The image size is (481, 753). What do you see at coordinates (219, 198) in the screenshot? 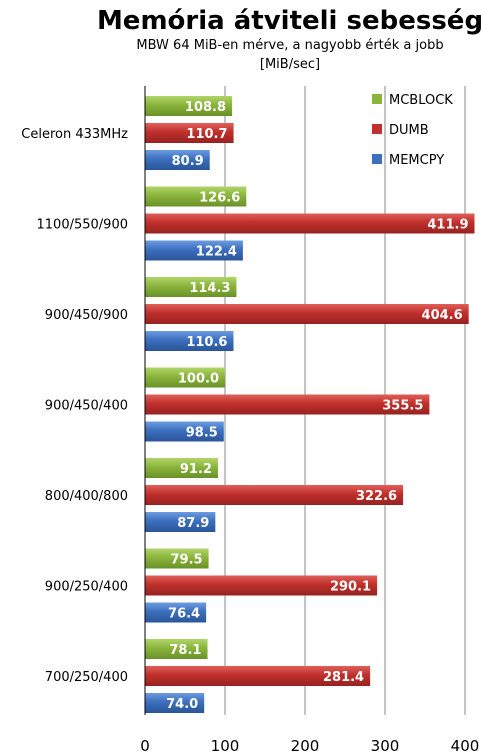
I see `data-label: 126.6` at bounding box center [219, 198].